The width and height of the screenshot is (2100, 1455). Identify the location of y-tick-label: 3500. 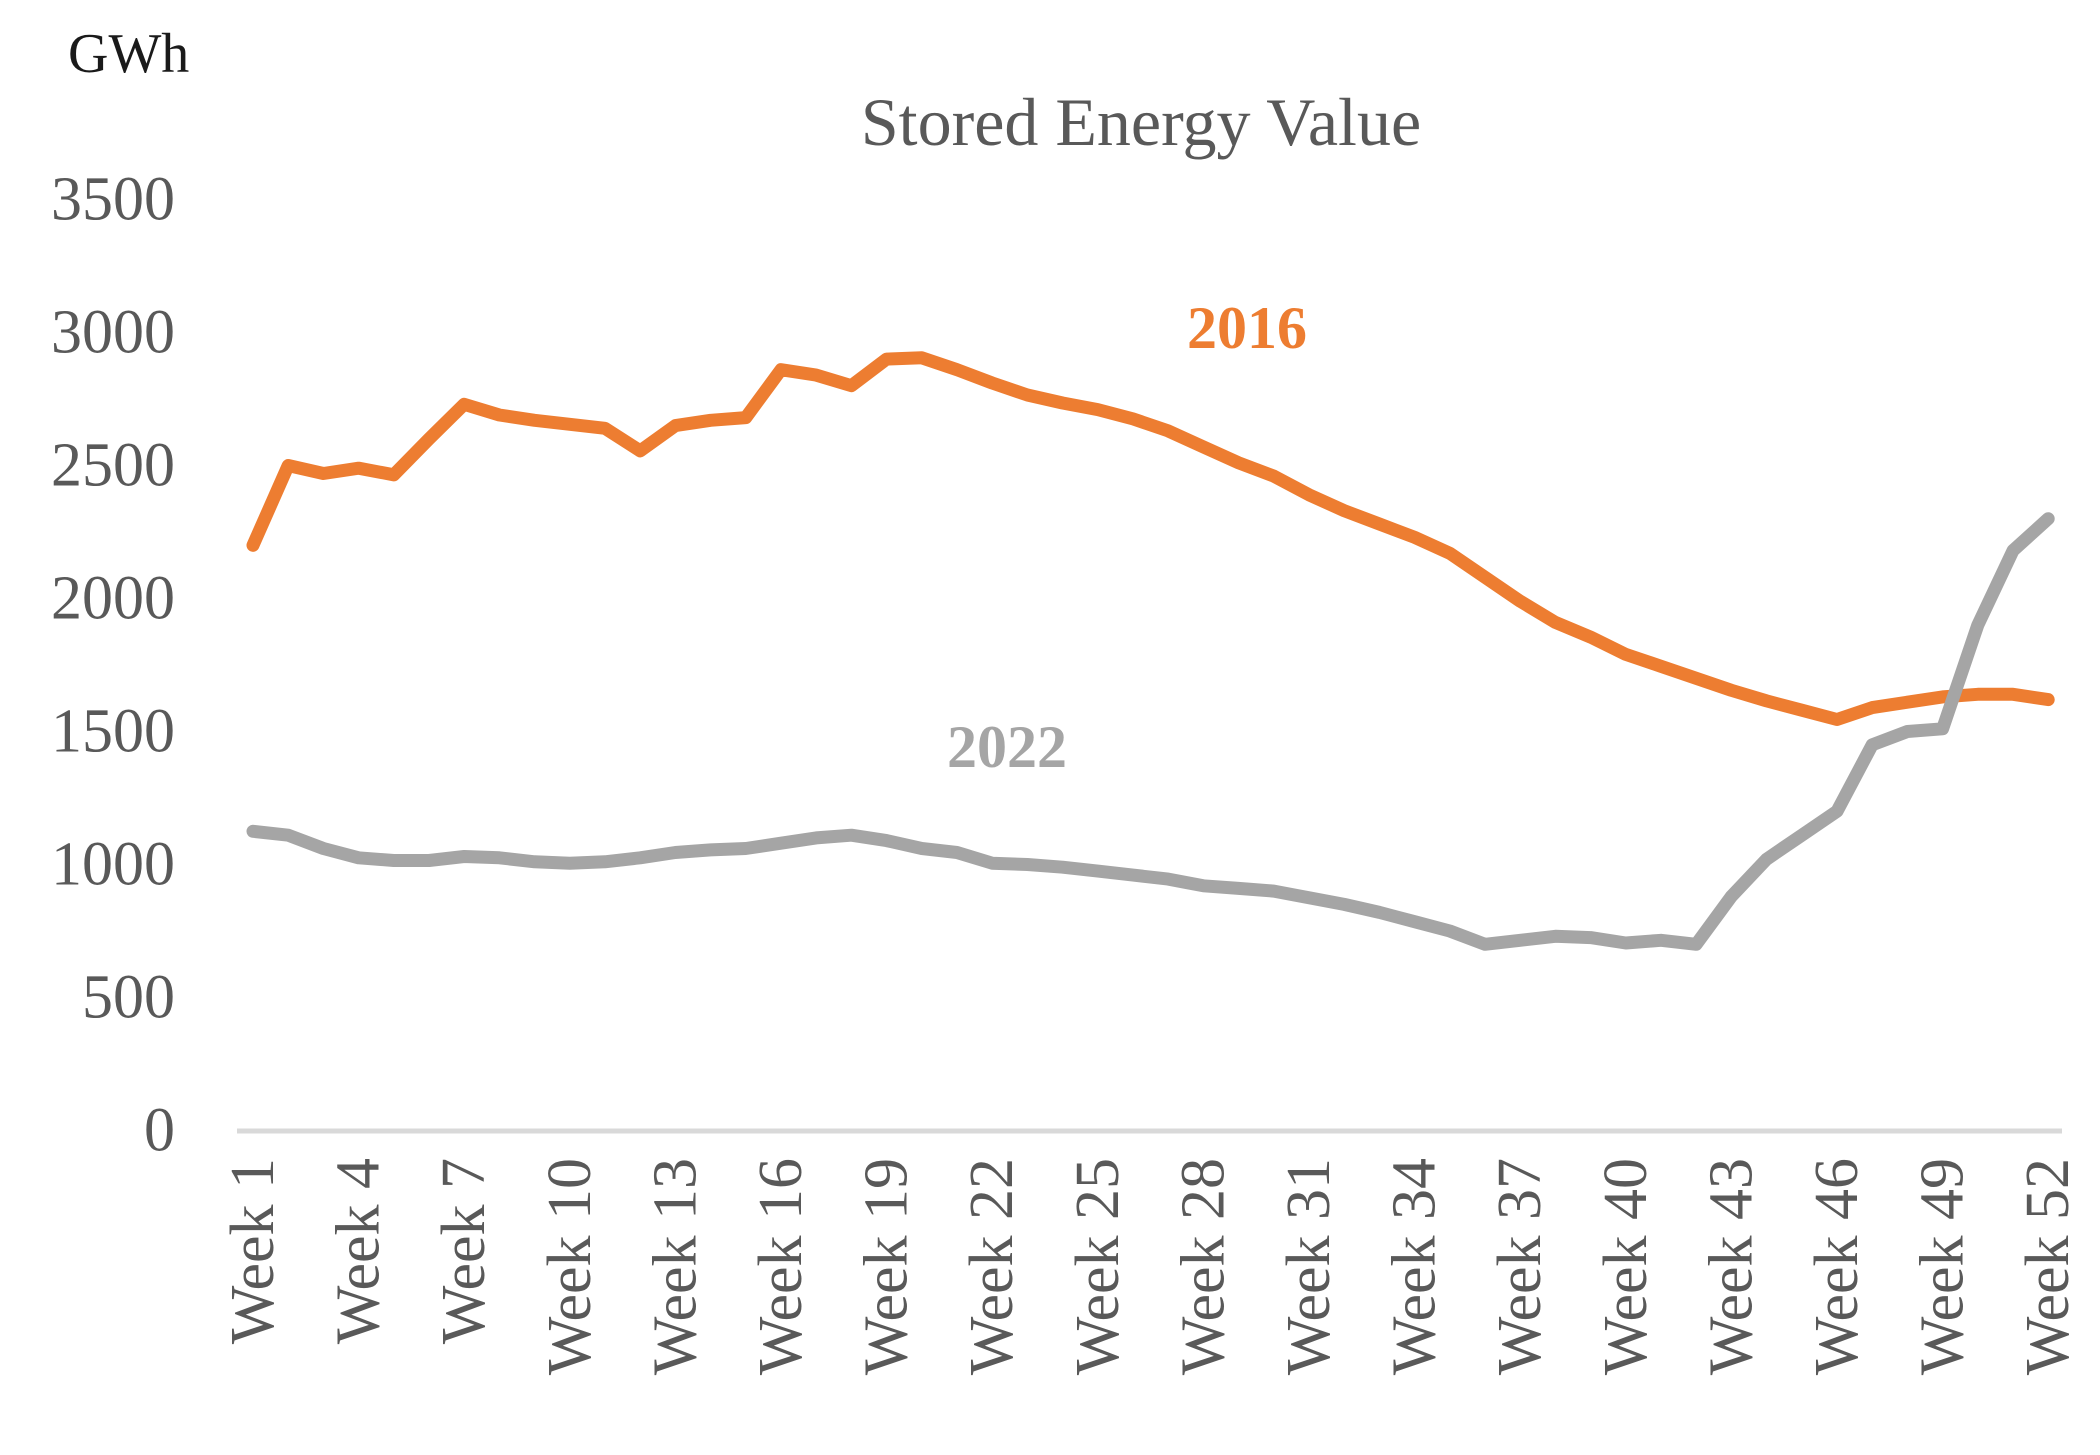
(113, 200).